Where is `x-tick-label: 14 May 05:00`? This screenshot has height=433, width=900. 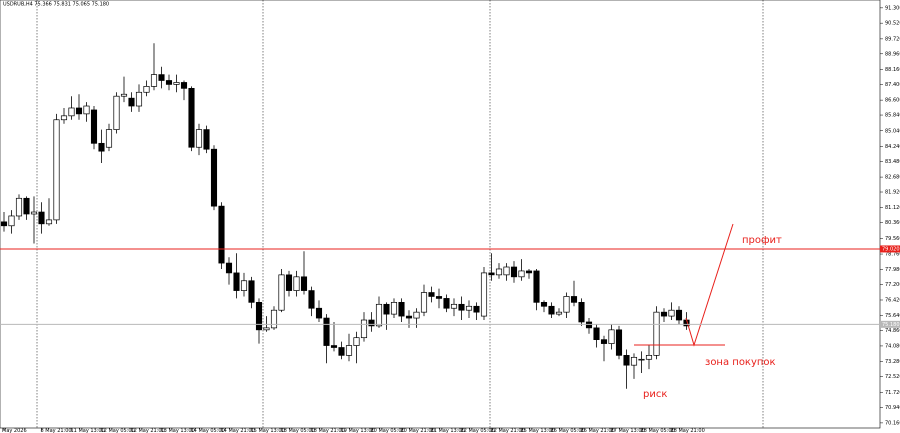
x-tick-label: 14 May 05:00 is located at coordinates (208, 430).